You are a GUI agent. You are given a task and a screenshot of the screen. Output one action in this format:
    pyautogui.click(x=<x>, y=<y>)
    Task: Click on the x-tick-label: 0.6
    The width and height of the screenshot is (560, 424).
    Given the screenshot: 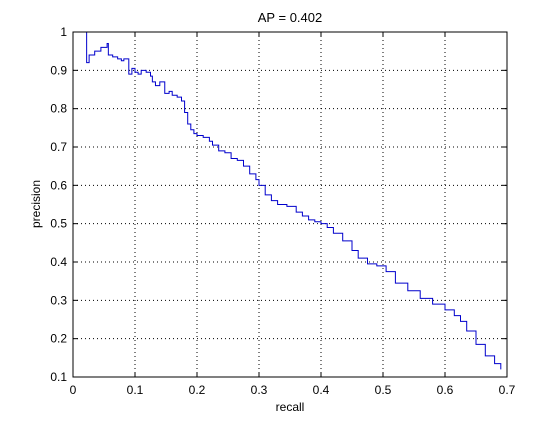 What is the action you would take?
    pyautogui.click(x=445, y=390)
    